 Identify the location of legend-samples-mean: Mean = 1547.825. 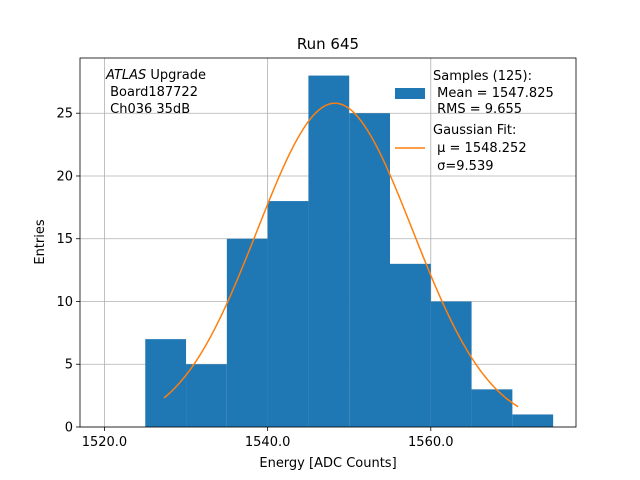
(493, 93).